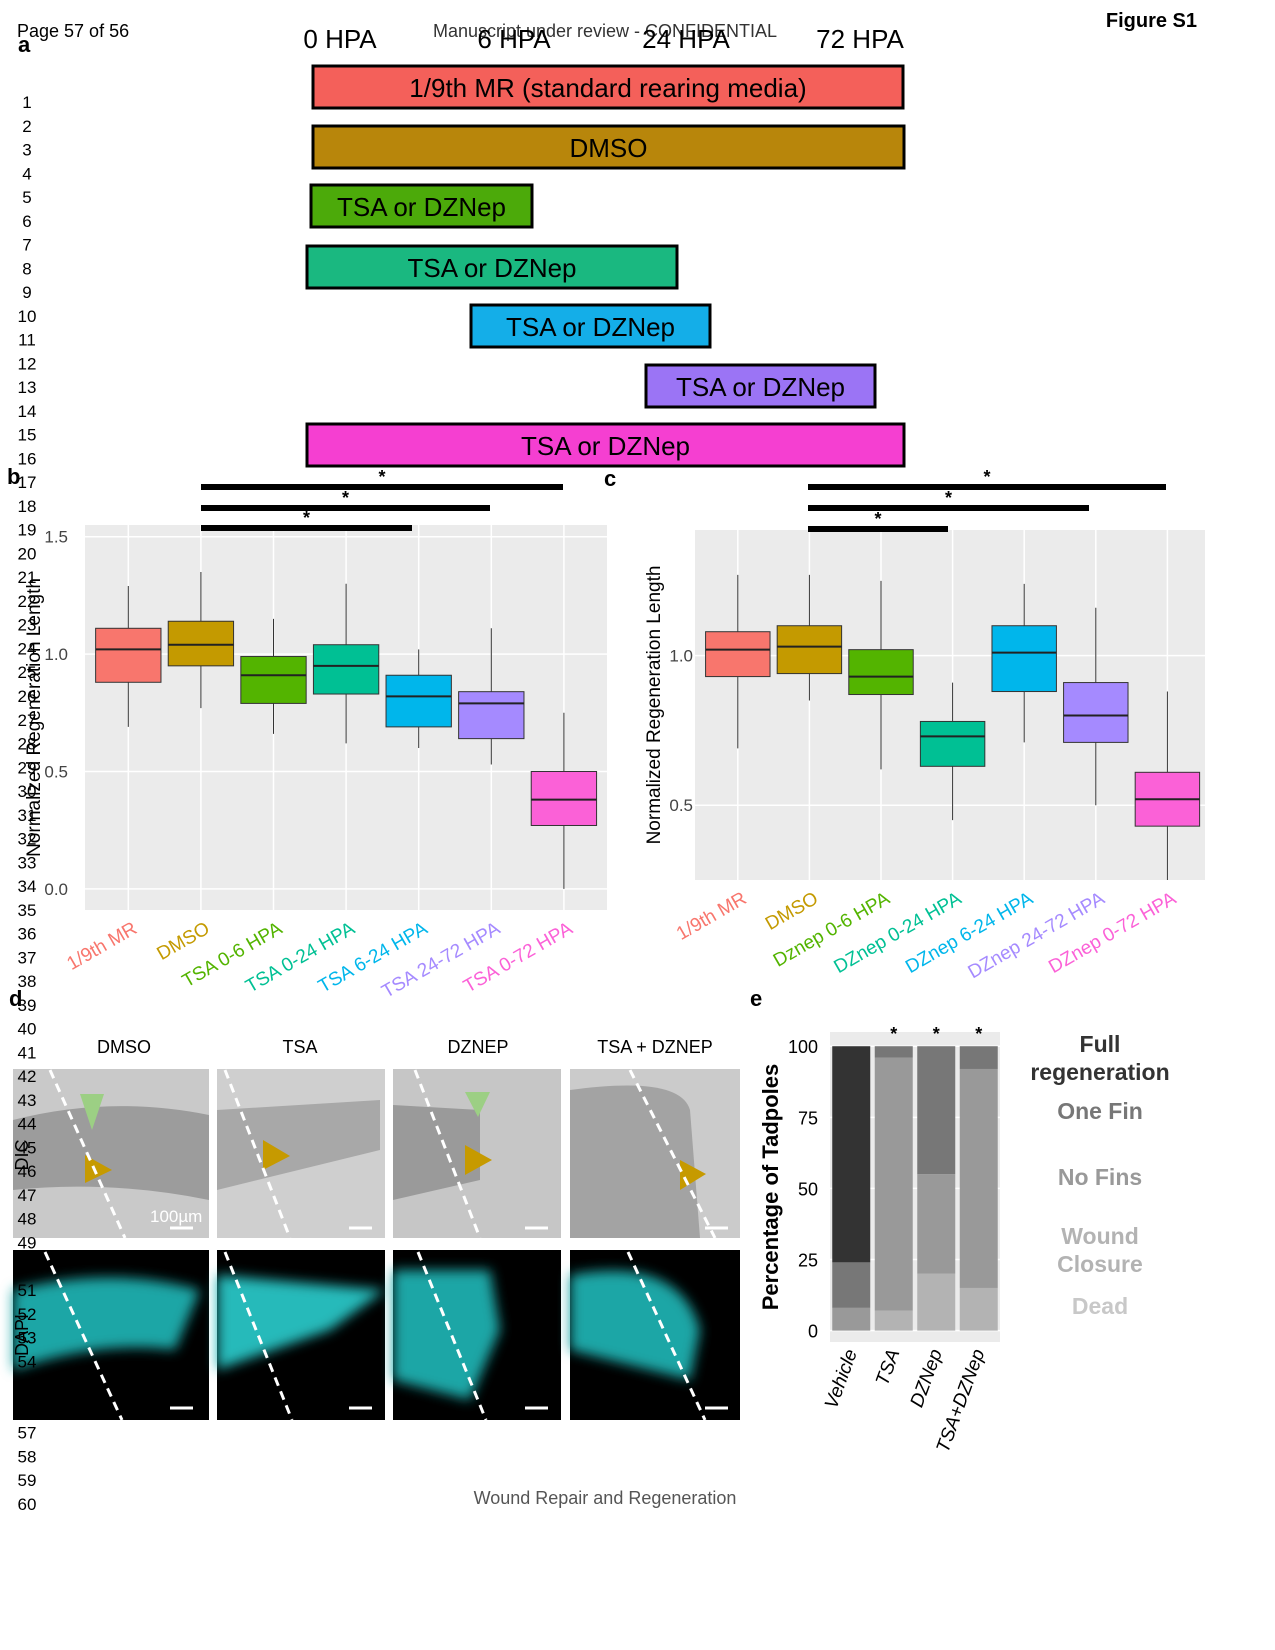  I want to click on line-number: 6, so click(26, 221).